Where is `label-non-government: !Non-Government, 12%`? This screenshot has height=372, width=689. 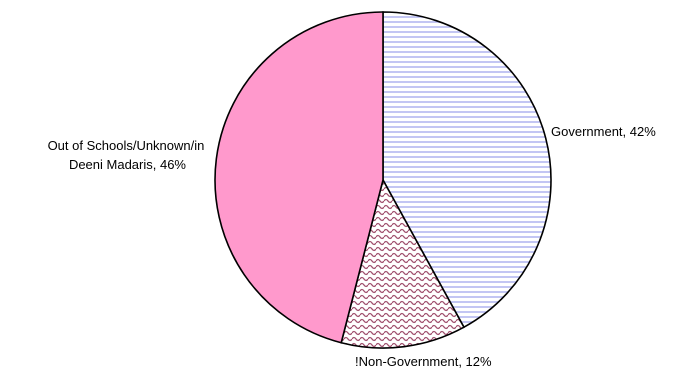
label-non-government: !Non-Government, 12% is located at coordinates (423, 361).